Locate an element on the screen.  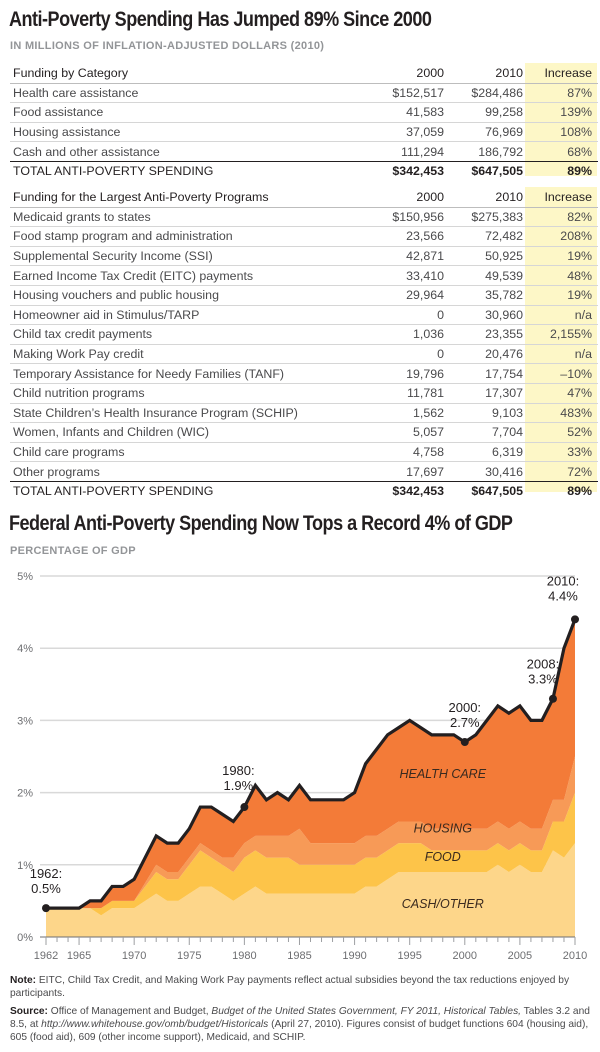
table-header: Funding by Category 2000 2010 Increase is located at coordinates (304, 74).